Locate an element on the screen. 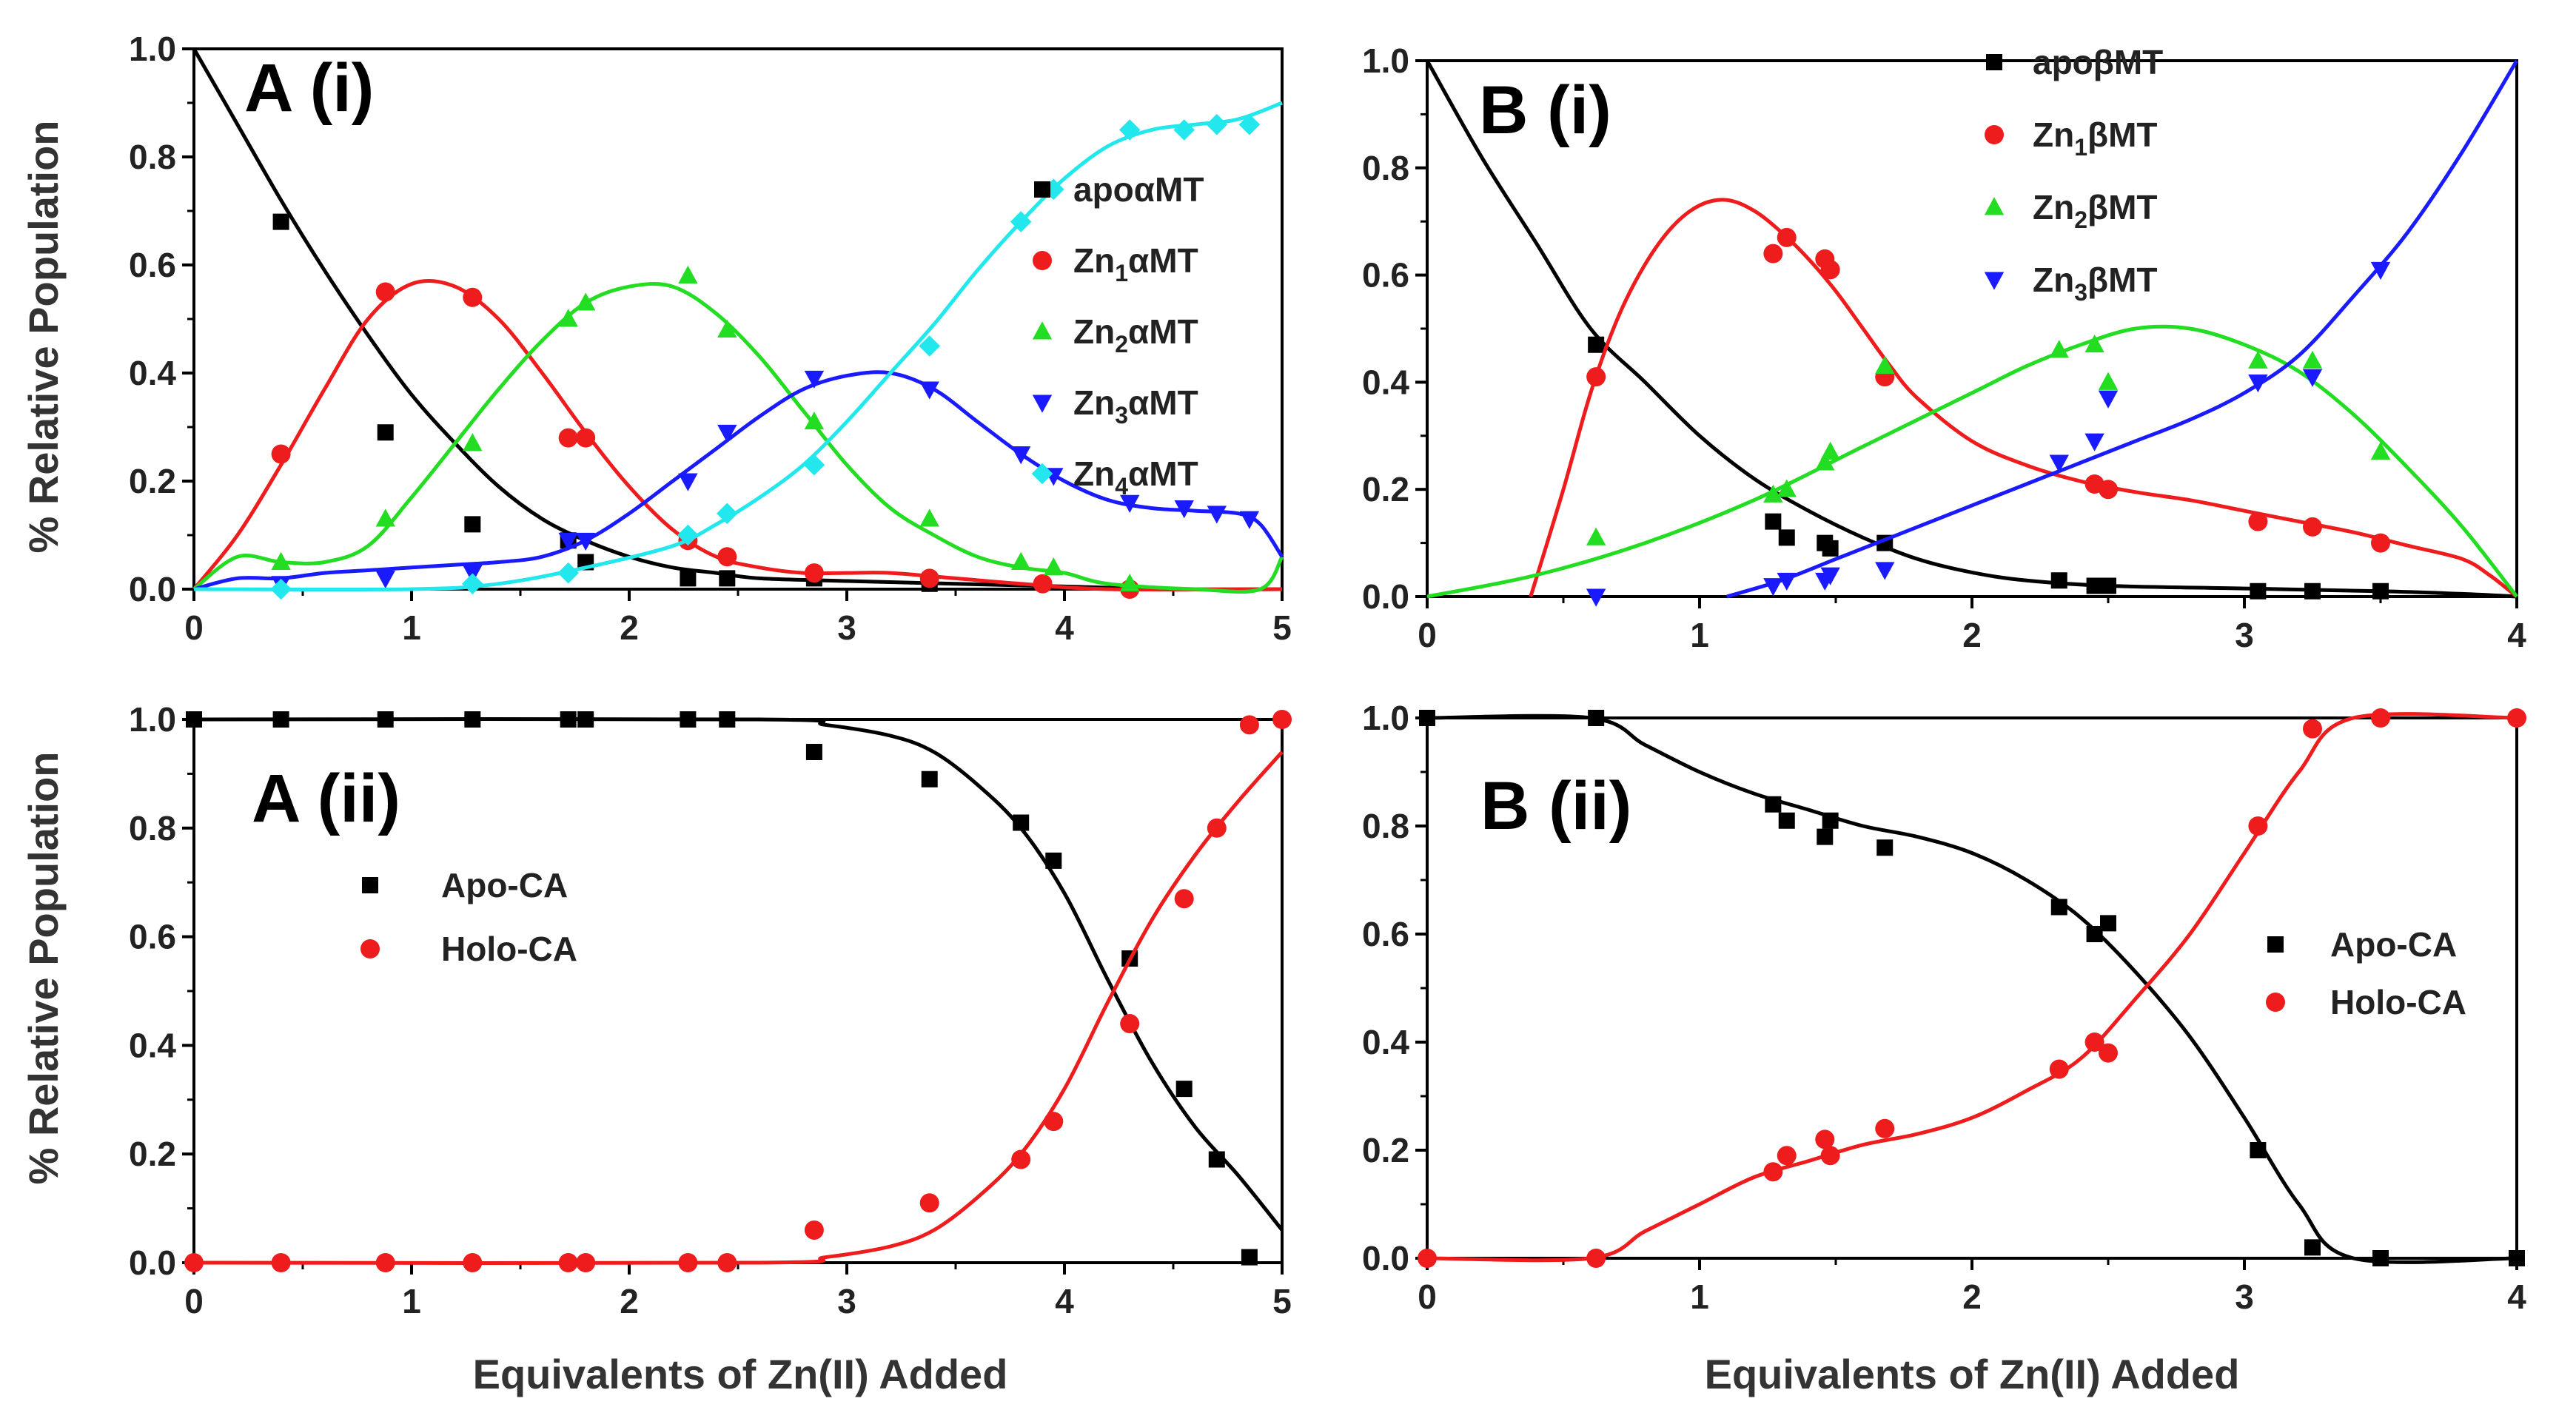 The width and height of the screenshot is (2576, 1427). legend-marker-holo-ca is located at coordinates (2275, 1002).